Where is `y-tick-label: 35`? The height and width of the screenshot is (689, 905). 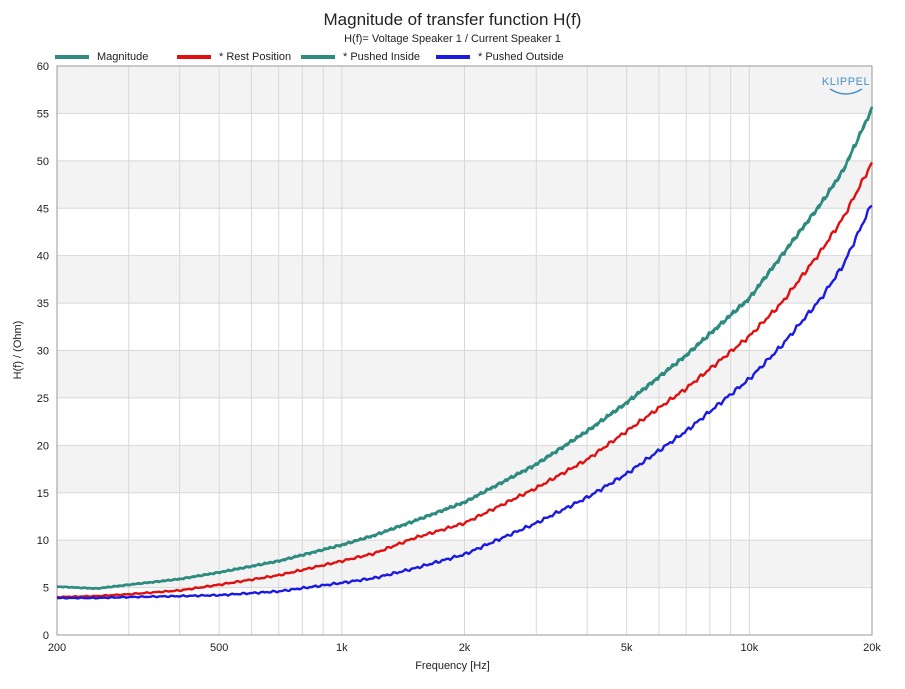
y-tick-label: 35 is located at coordinates (43, 304).